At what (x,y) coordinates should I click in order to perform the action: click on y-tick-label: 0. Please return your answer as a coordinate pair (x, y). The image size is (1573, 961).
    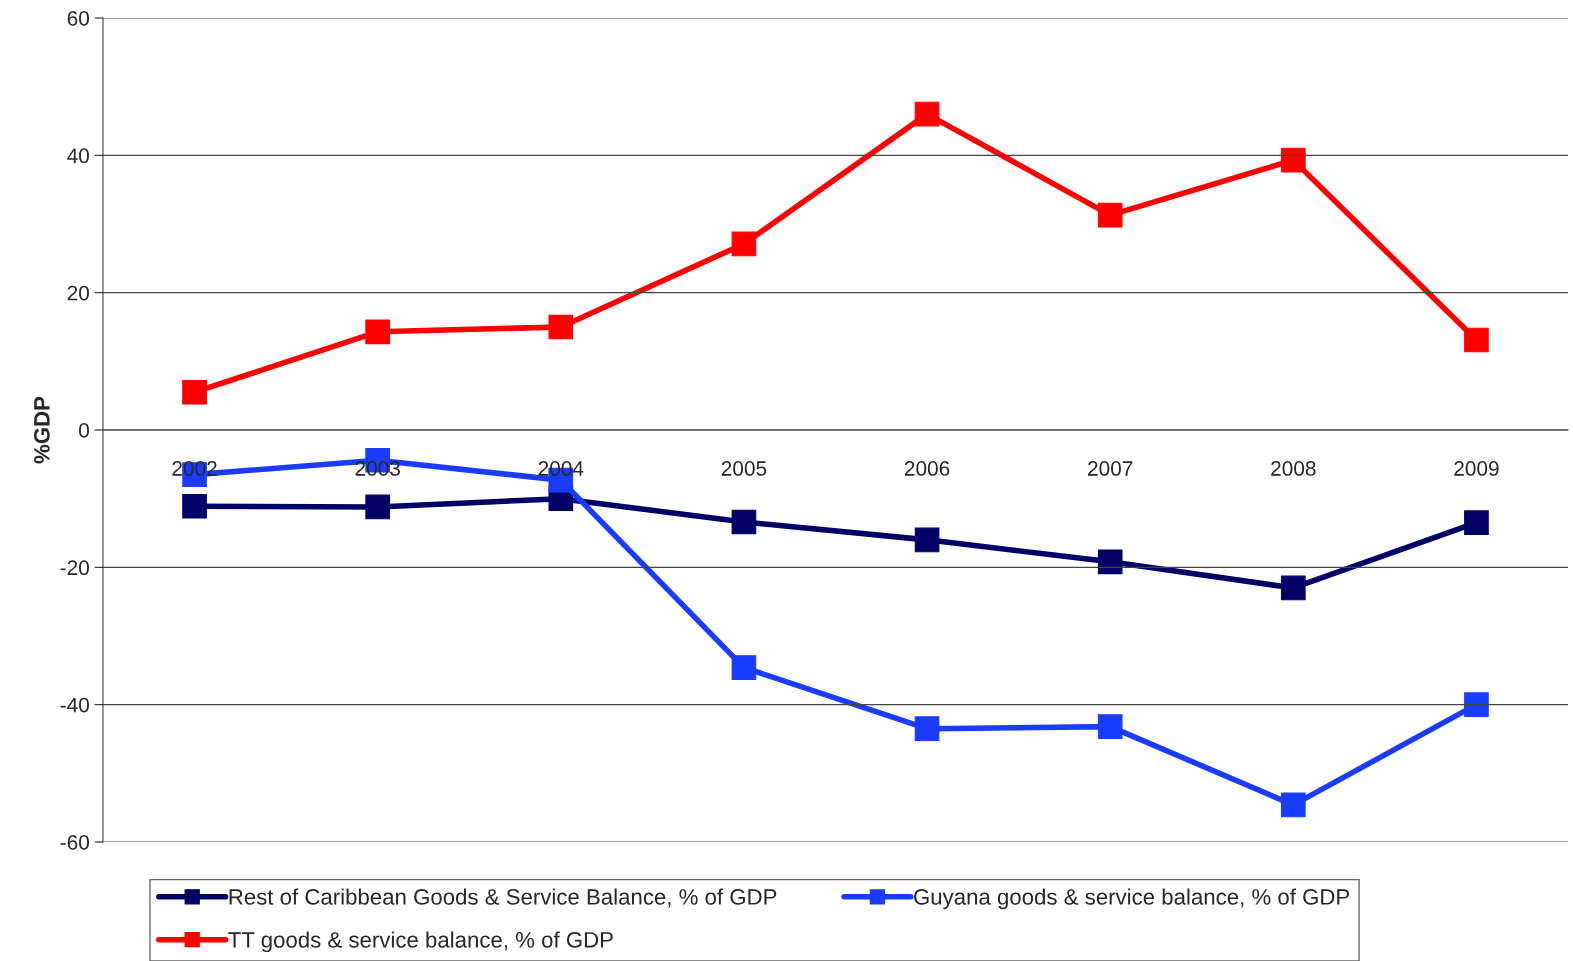
    Looking at the image, I should click on (84, 430).